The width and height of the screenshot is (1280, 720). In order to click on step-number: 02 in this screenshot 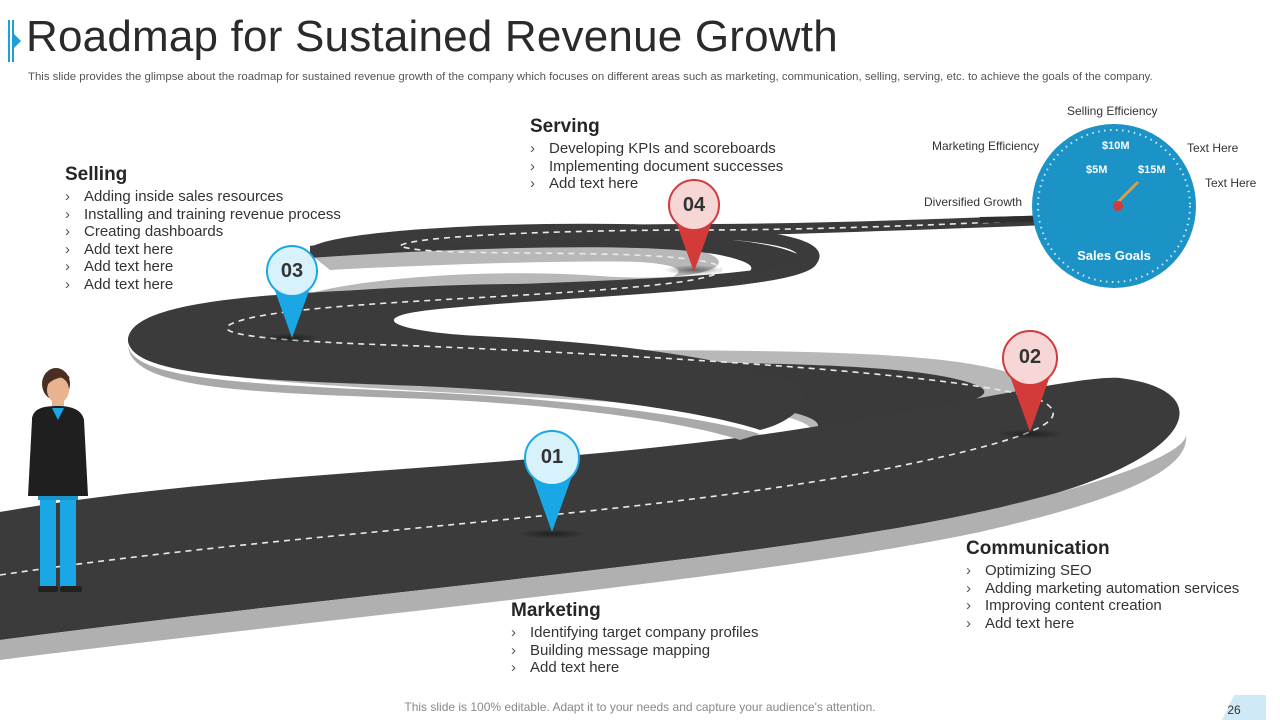, I will do `click(1030, 357)`.